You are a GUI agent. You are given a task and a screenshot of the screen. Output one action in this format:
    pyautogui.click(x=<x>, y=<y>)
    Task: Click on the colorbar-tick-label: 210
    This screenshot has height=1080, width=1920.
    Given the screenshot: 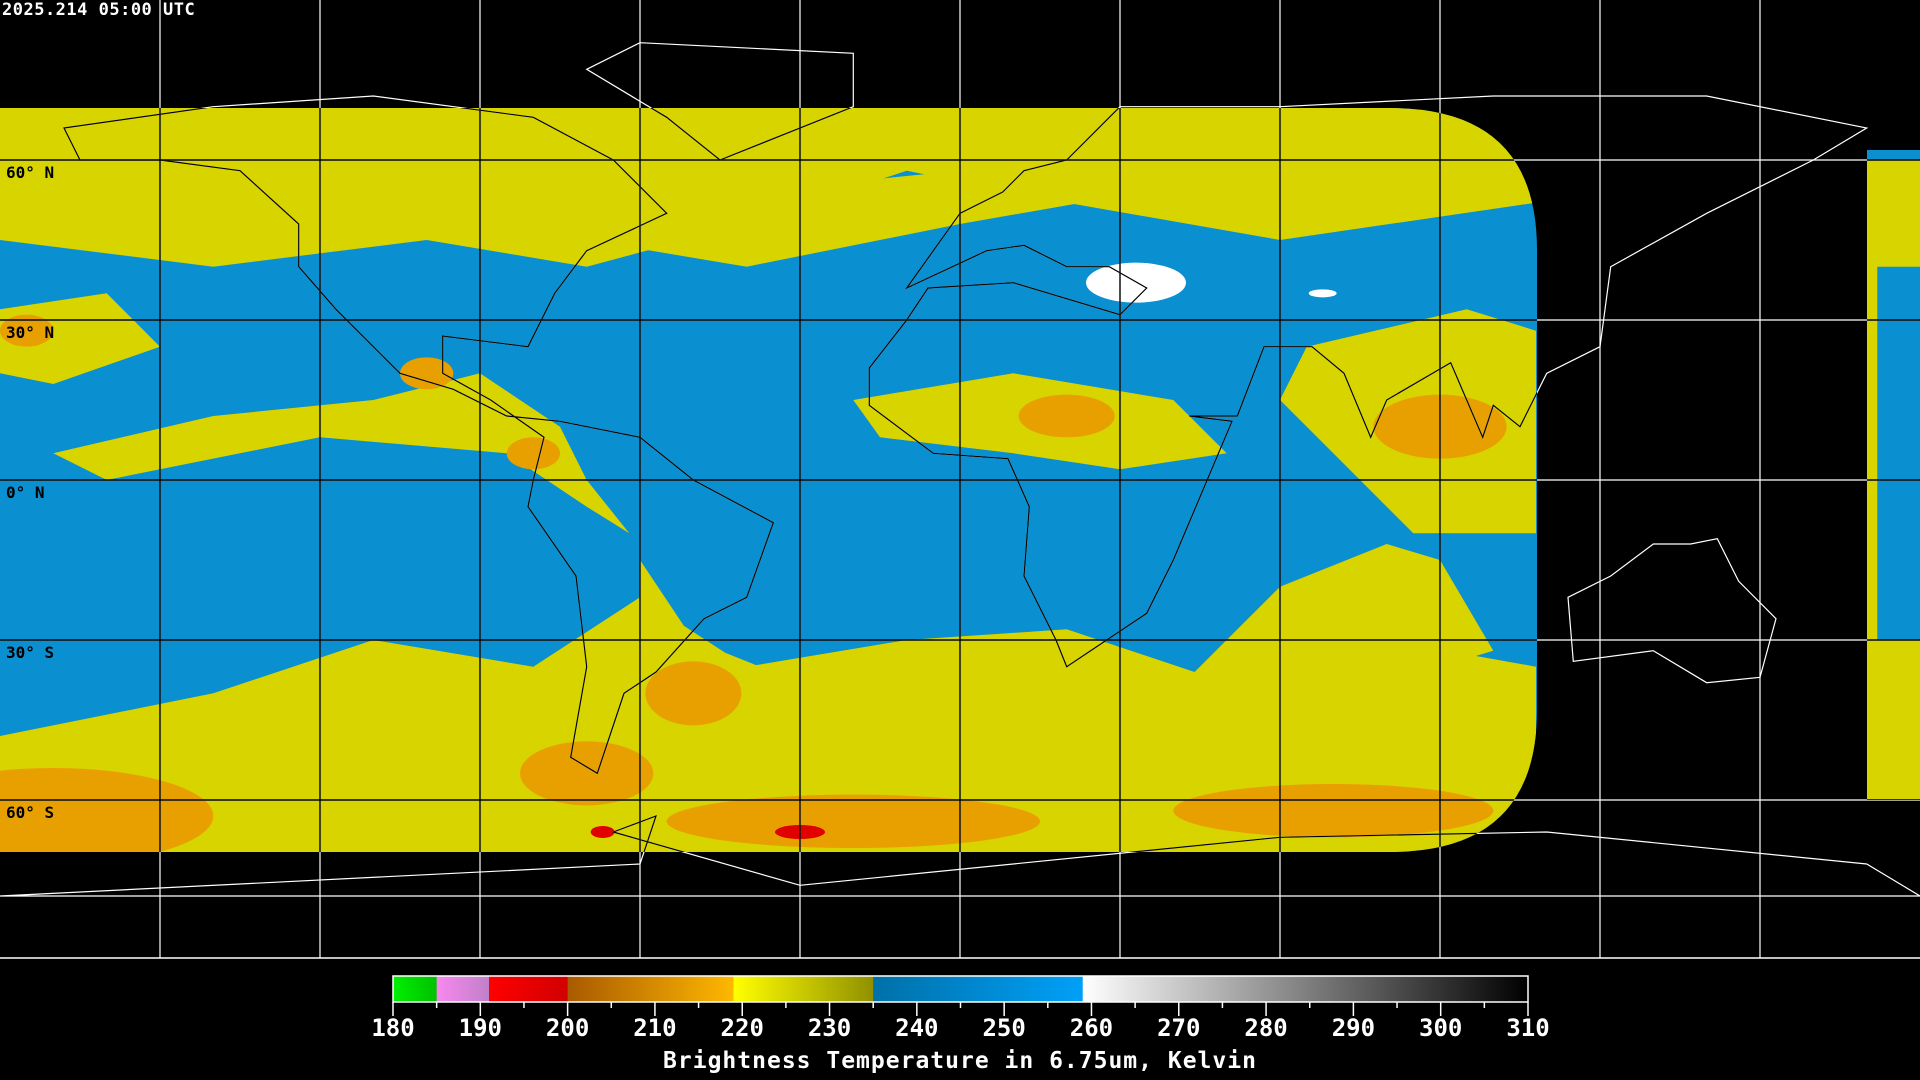 What is the action you would take?
    pyautogui.click(x=654, y=1028)
    